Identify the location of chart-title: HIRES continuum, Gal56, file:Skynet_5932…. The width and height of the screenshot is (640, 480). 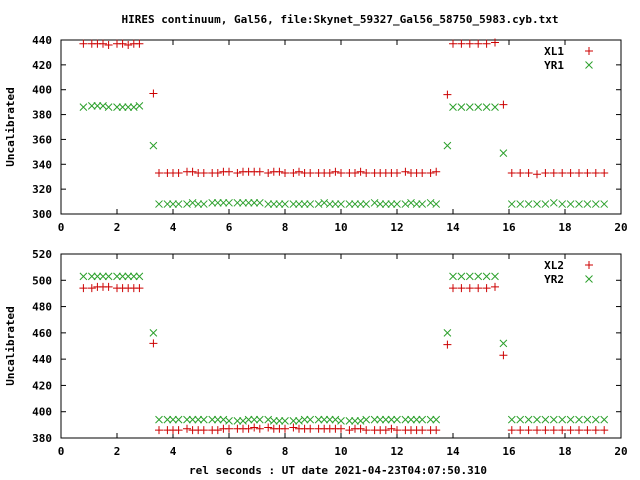
(339, 19).